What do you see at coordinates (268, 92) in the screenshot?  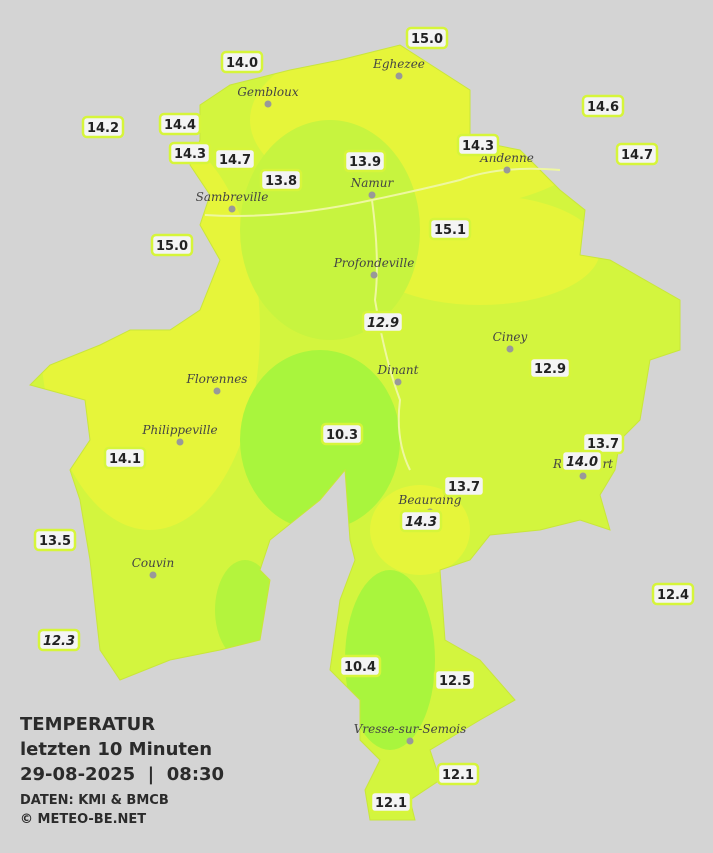 I see `city-name: Gembloux` at bounding box center [268, 92].